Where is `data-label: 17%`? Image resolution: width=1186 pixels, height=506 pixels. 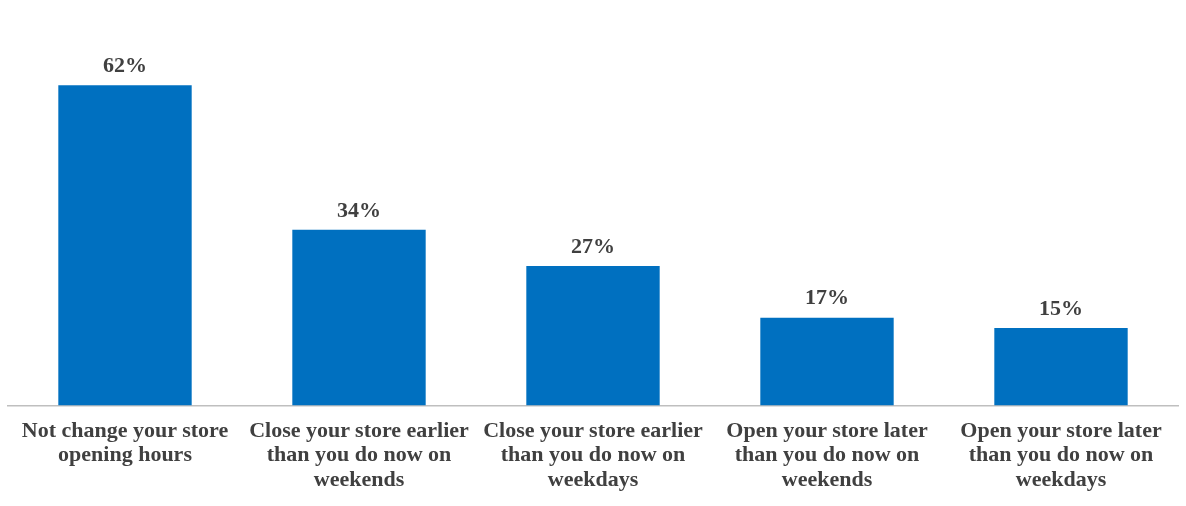
data-label: 17% is located at coordinates (827, 297).